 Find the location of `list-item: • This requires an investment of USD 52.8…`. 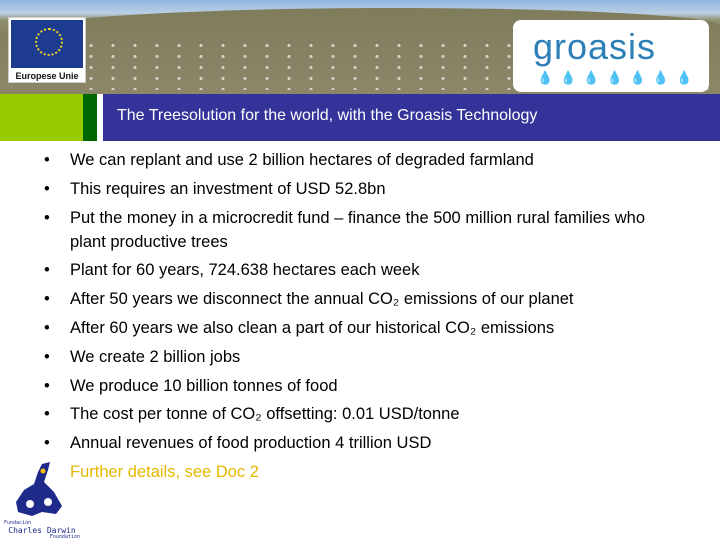

list-item: • This requires an investment of USD 52.8… is located at coordinates (354, 189).